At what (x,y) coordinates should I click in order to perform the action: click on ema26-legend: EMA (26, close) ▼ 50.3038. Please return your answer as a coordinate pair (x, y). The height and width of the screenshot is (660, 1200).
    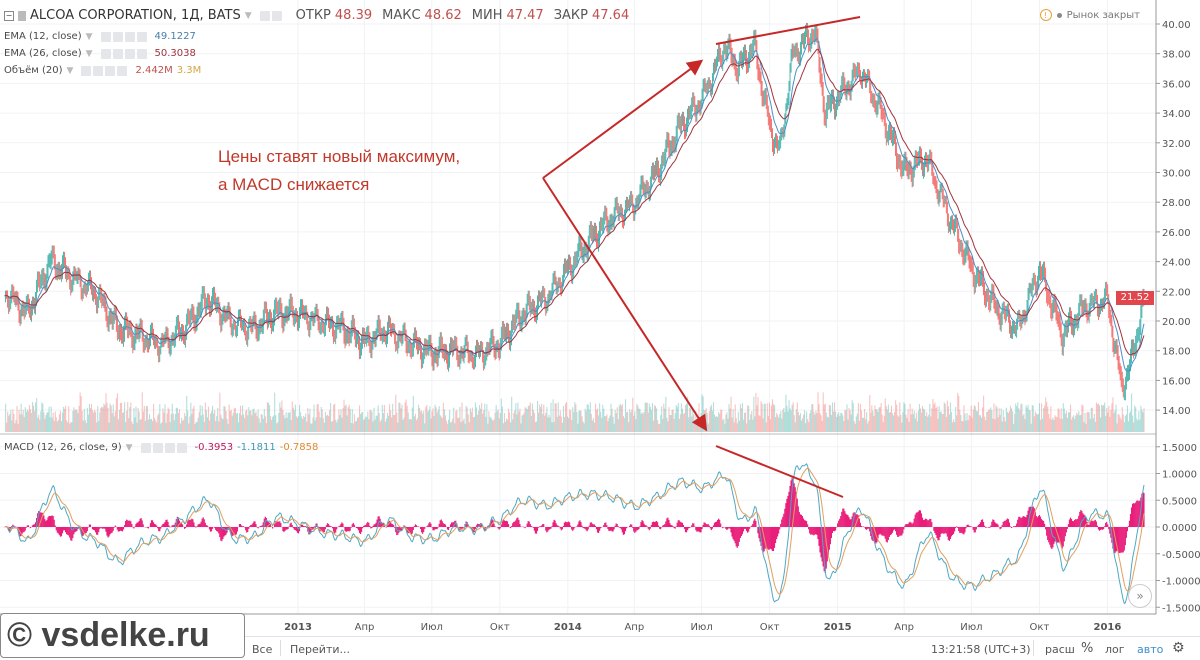
    Looking at the image, I should click on (100, 53).